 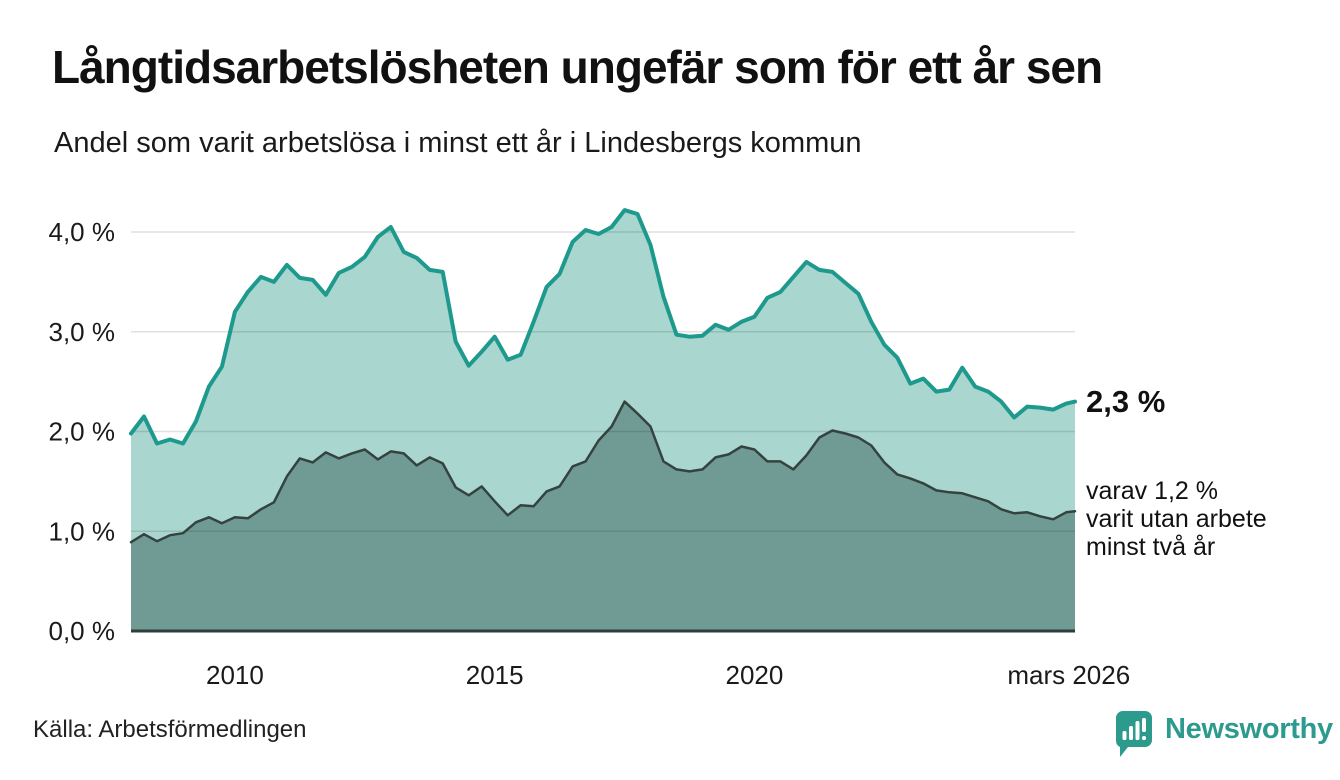 What do you see at coordinates (82, 432) in the screenshot?
I see `y-tick-label: 2,0 %` at bounding box center [82, 432].